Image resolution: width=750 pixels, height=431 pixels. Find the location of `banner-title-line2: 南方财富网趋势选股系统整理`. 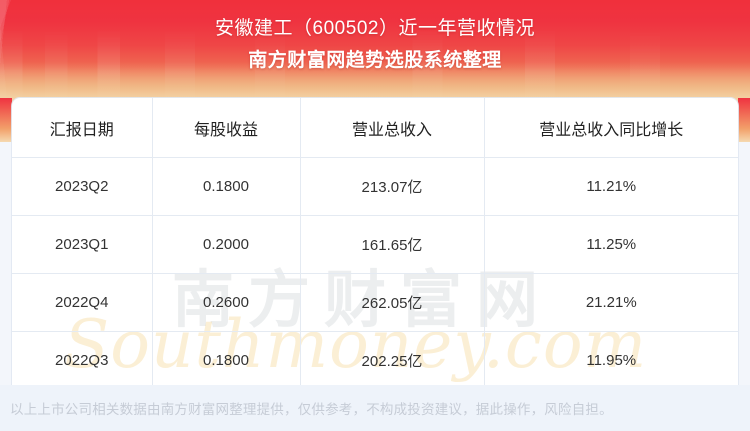

banner-title-line2: 南方财富网趋势选股系统整理 is located at coordinates (375, 60).